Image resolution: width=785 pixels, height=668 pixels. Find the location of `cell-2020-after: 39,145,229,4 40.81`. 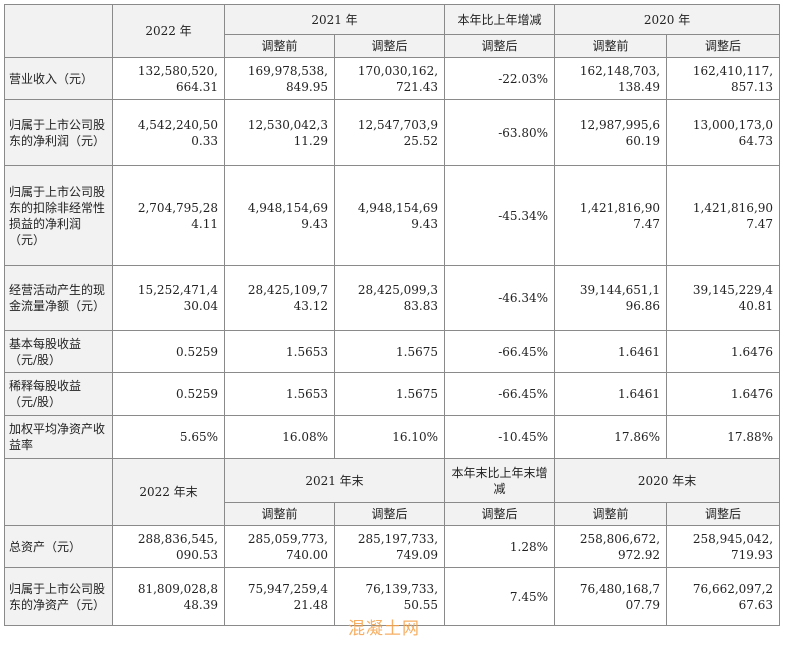

cell-2020-after: 39,145,229,4 40.81 is located at coordinates (723, 298).